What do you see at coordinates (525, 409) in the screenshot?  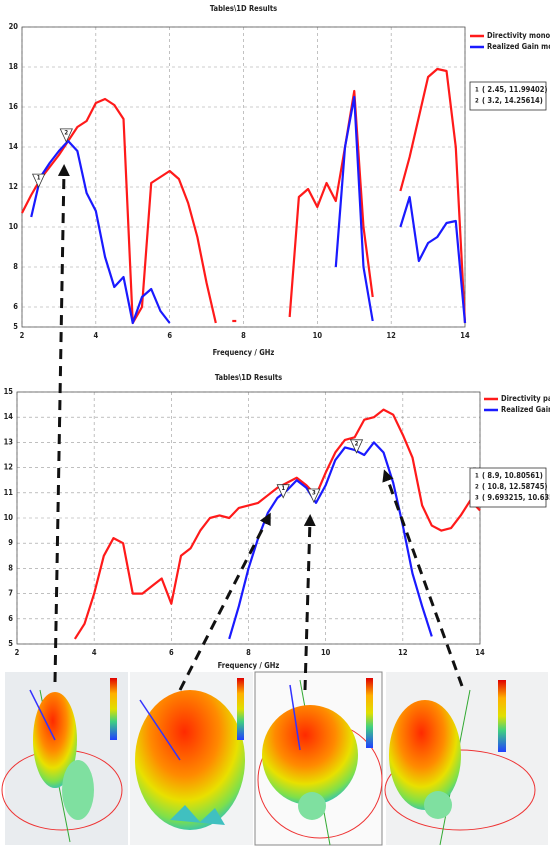 I see `legend-label: Realized Gain patch` at bounding box center [525, 409].